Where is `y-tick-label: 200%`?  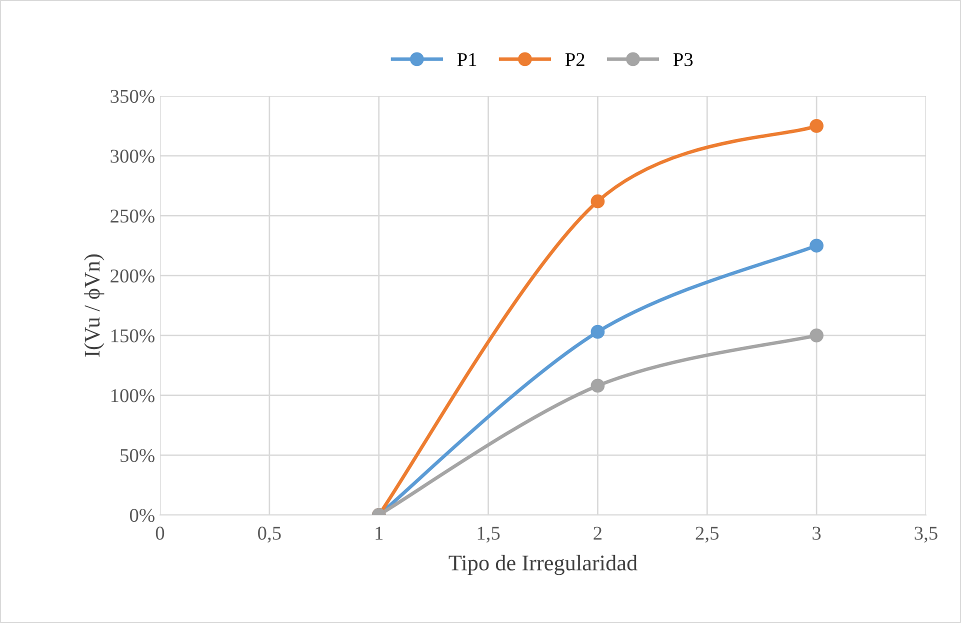 y-tick-label: 200% is located at coordinates (132, 276).